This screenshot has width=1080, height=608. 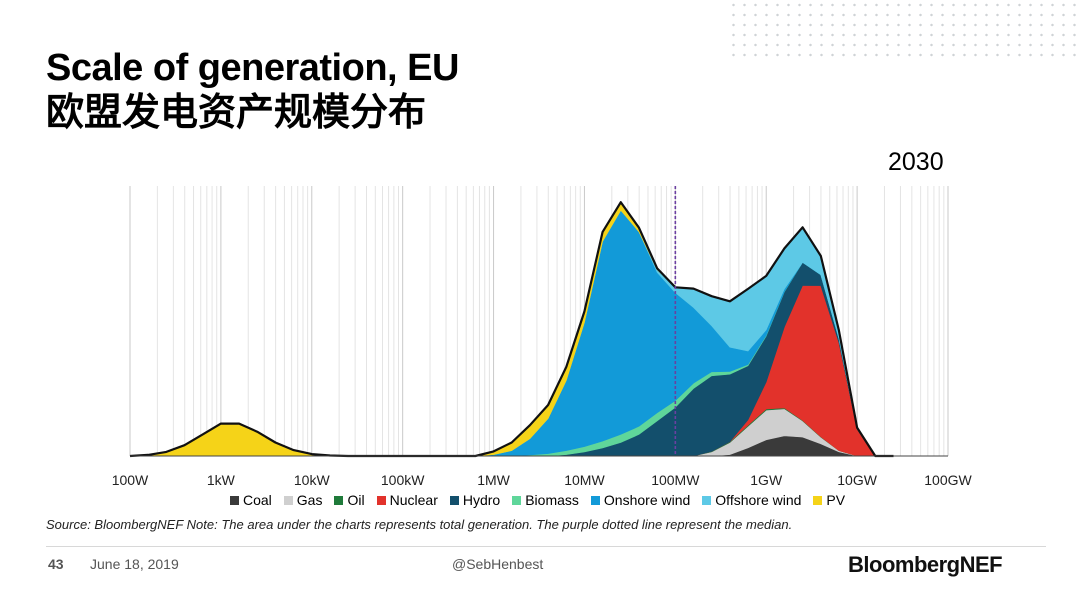 What do you see at coordinates (758, 500) in the screenshot?
I see `legend-label: Offshore wind` at bounding box center [758, 500].